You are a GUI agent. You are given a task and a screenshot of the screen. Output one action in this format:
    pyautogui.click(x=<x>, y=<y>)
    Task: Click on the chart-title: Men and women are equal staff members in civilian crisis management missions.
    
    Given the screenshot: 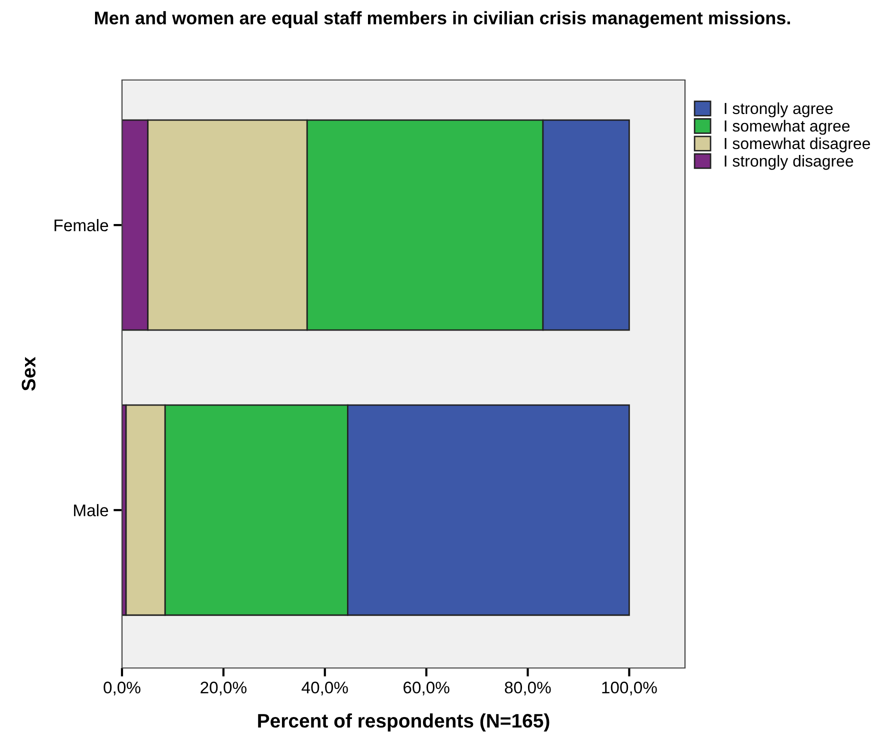 What is the action you would take?
    pyautogui.click(x=442, y=19)
    